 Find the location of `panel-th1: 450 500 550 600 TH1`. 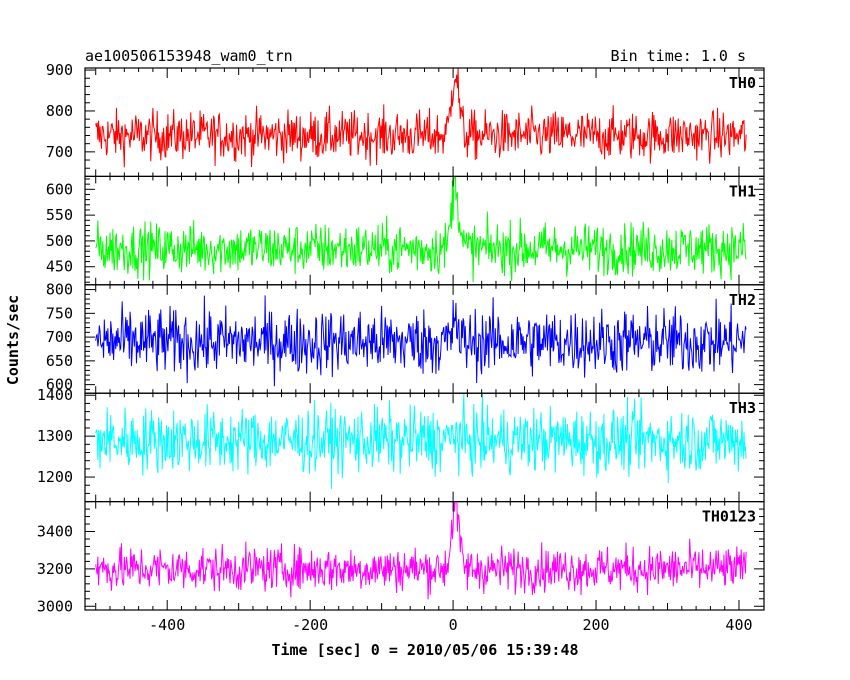

panel-th1: 450 500 550 600 TH1 is located at coordinates (405, 230).